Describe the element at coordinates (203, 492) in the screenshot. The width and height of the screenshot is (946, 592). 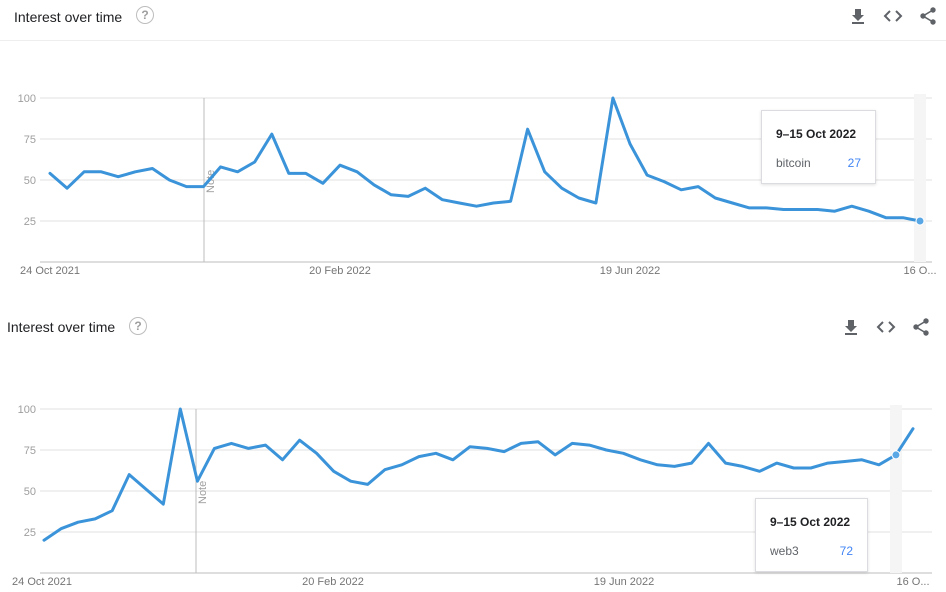
I see `note-label: Note` at that location.